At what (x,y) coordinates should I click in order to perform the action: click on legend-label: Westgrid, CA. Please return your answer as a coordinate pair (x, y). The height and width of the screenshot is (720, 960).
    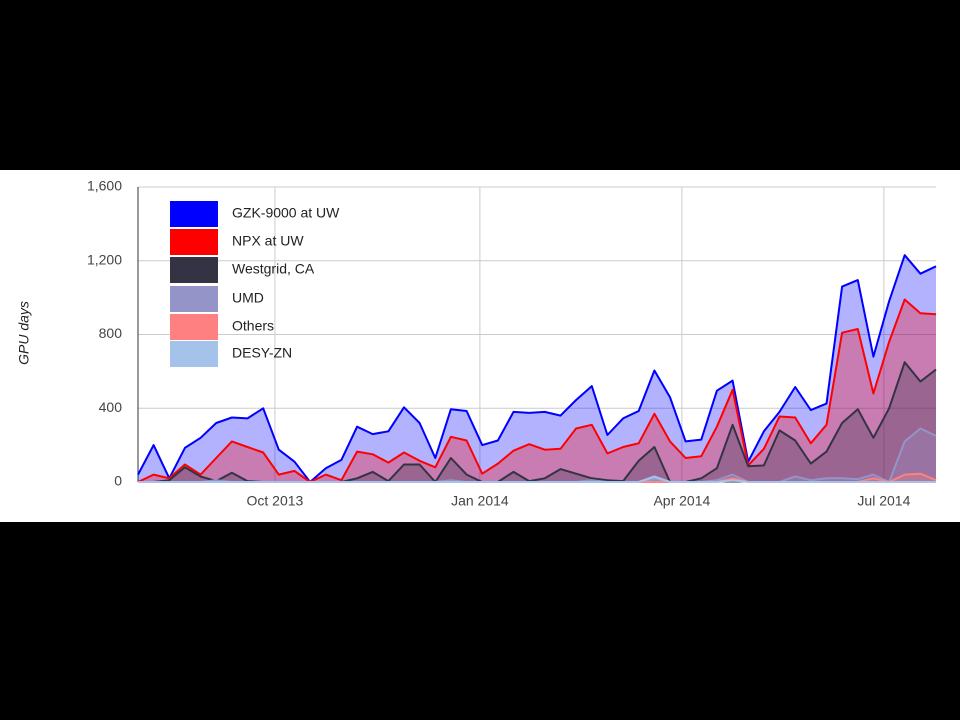
    Looking at the image, I should click on (273, 269).